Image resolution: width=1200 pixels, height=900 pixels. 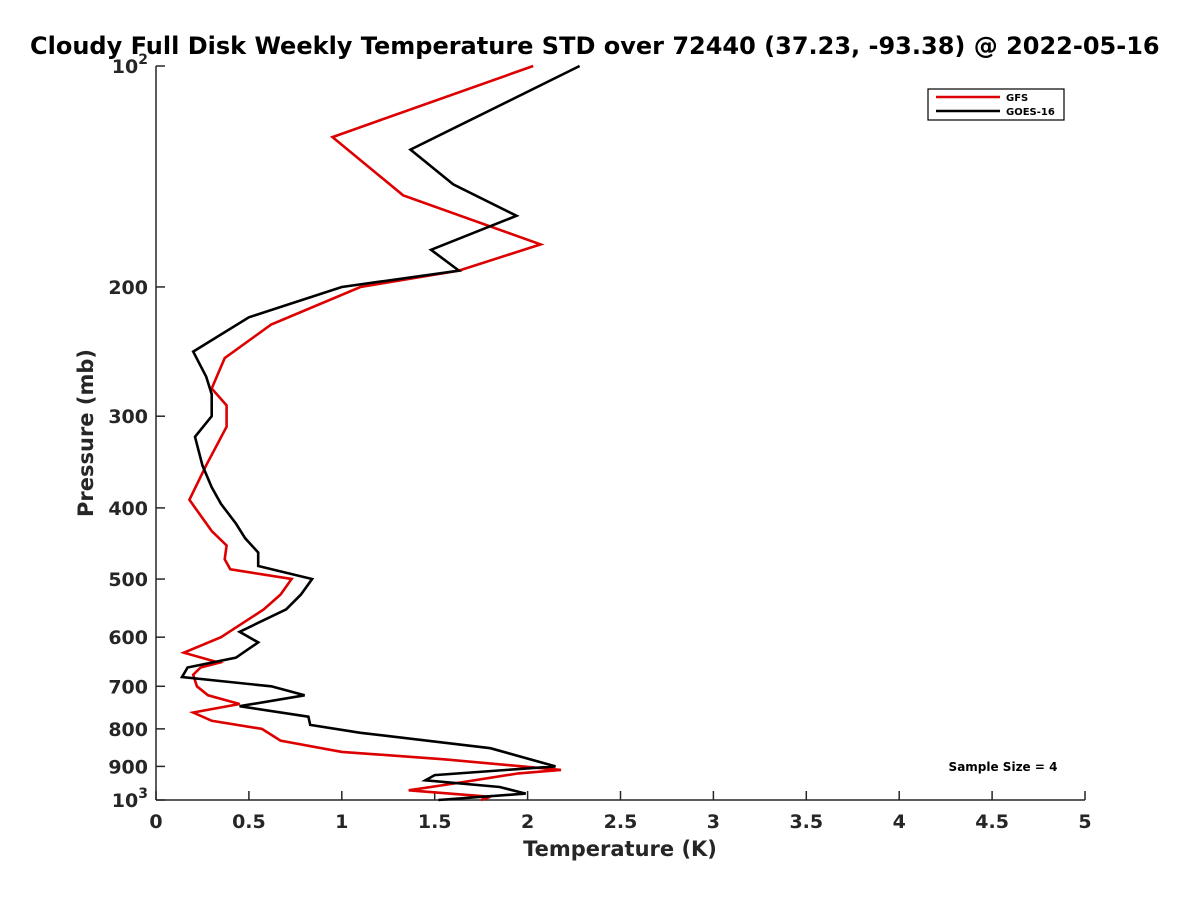 What do you see at coordinates (1030, 112) in the screenshot?
I see `legend-label-goes16: GOES-16` at bounding box center [1030, 112].